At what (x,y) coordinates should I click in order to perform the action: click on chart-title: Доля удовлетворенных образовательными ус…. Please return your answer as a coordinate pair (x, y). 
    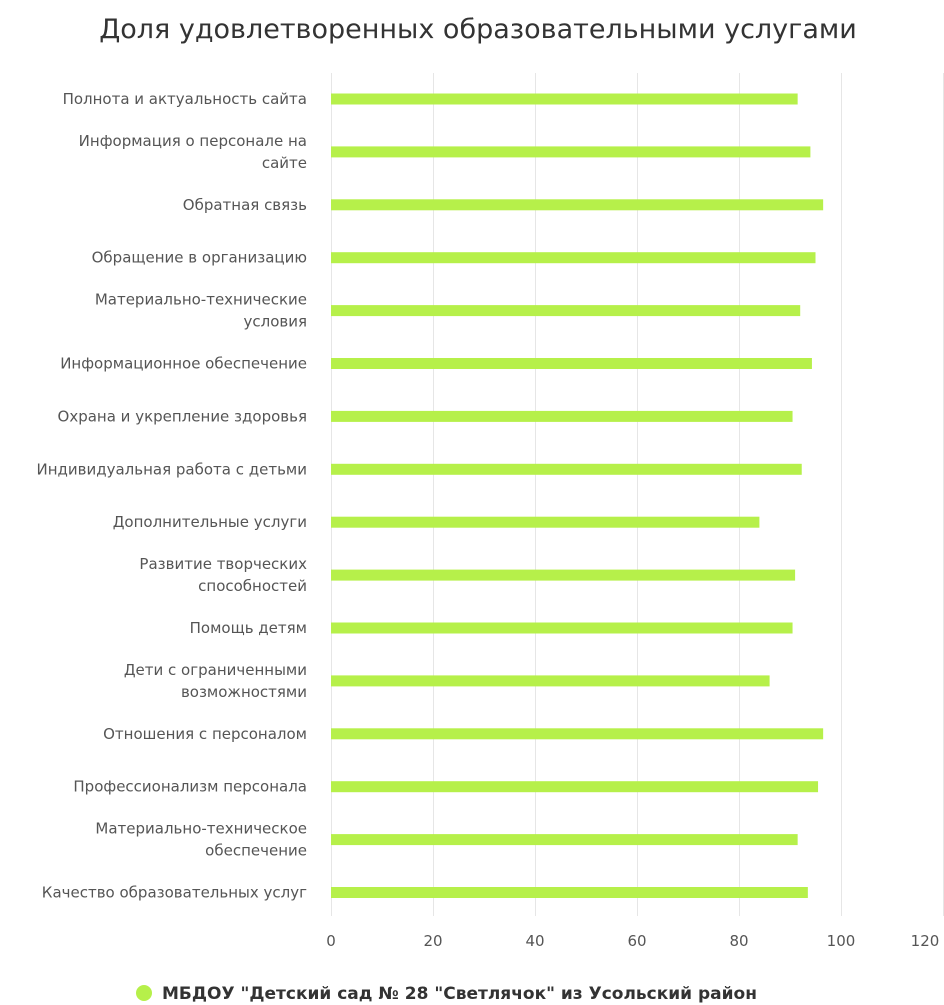
    Looking at the image, I should click on (478, 29).